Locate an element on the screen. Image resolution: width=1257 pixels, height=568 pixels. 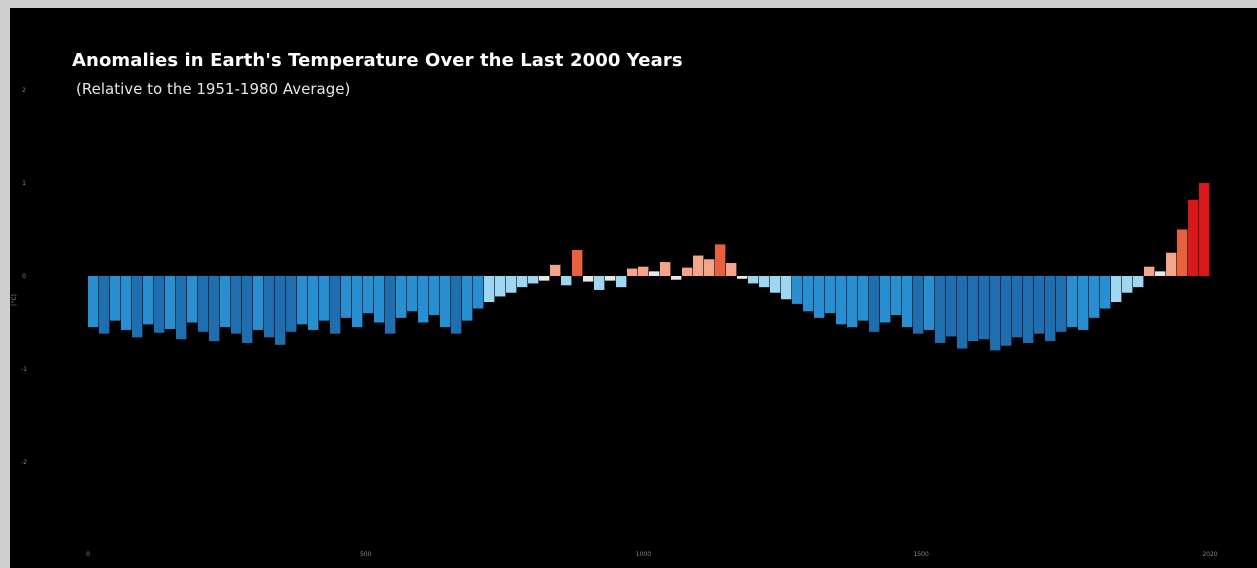
y-tick-label: -1 is located at coordinates (24, 369).